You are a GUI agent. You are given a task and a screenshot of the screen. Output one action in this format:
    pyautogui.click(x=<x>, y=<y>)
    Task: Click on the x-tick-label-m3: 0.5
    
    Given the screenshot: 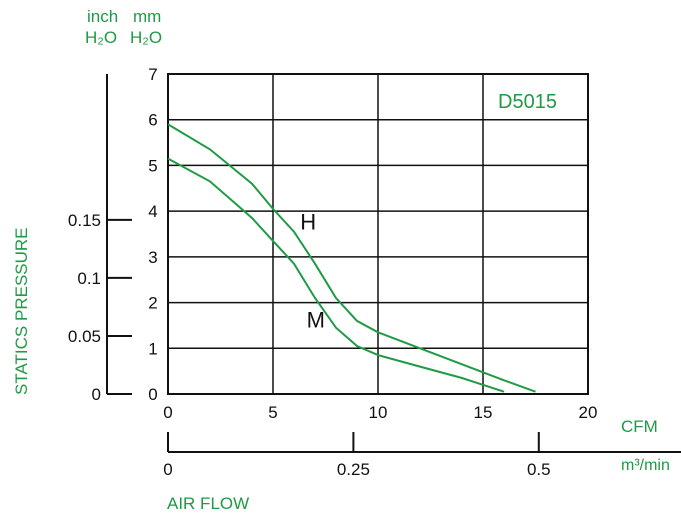 What is the action you would take?
    pyautogui.click(x=539, y=469)
    